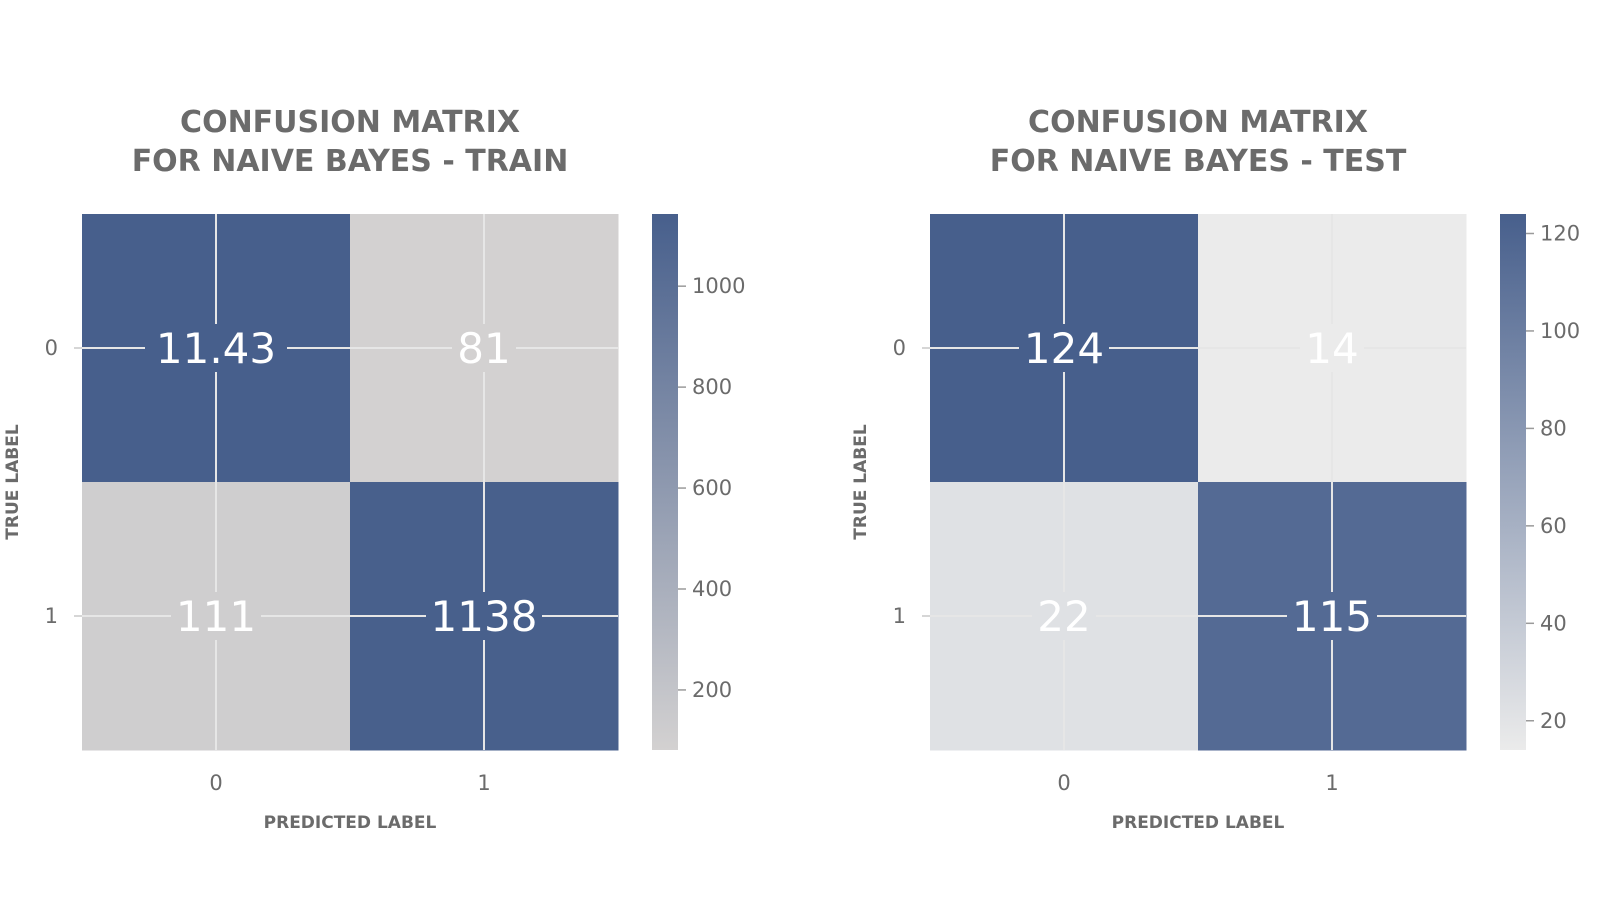 The width and height of the screenshot is (1600, 905). Describe the element at coordinates (1553, 623) in the screenshot. I see `colorbar-tick-label: 40` at that location.